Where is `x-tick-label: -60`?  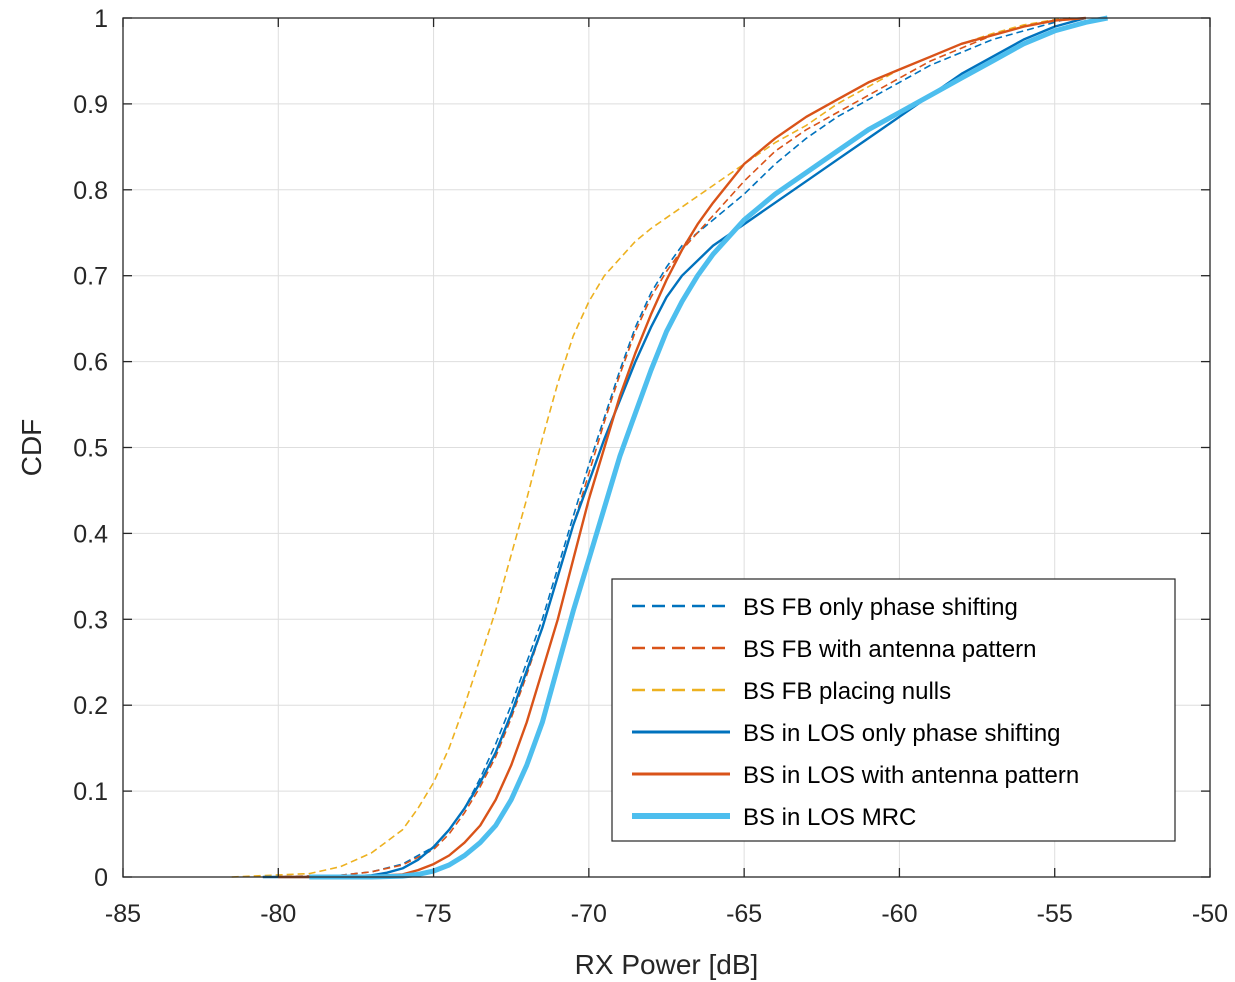 x-tick-label: -60 is located at coordinates (899, 914).